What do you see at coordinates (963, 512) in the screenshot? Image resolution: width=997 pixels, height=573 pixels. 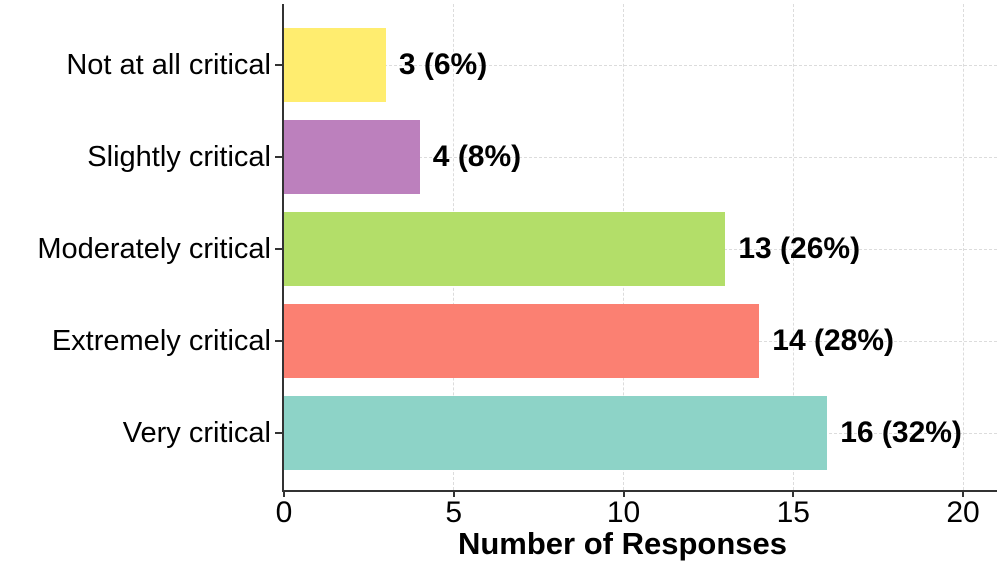 I see `x-tick-label: 20` at bounding box center [963, 512].